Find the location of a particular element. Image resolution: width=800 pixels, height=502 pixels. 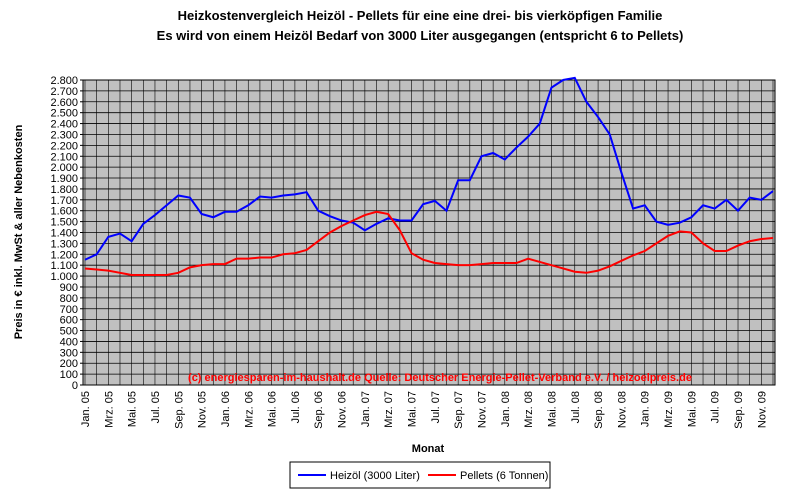

x-tick-label: Sep. 09 is located at coordinates (739, 410).